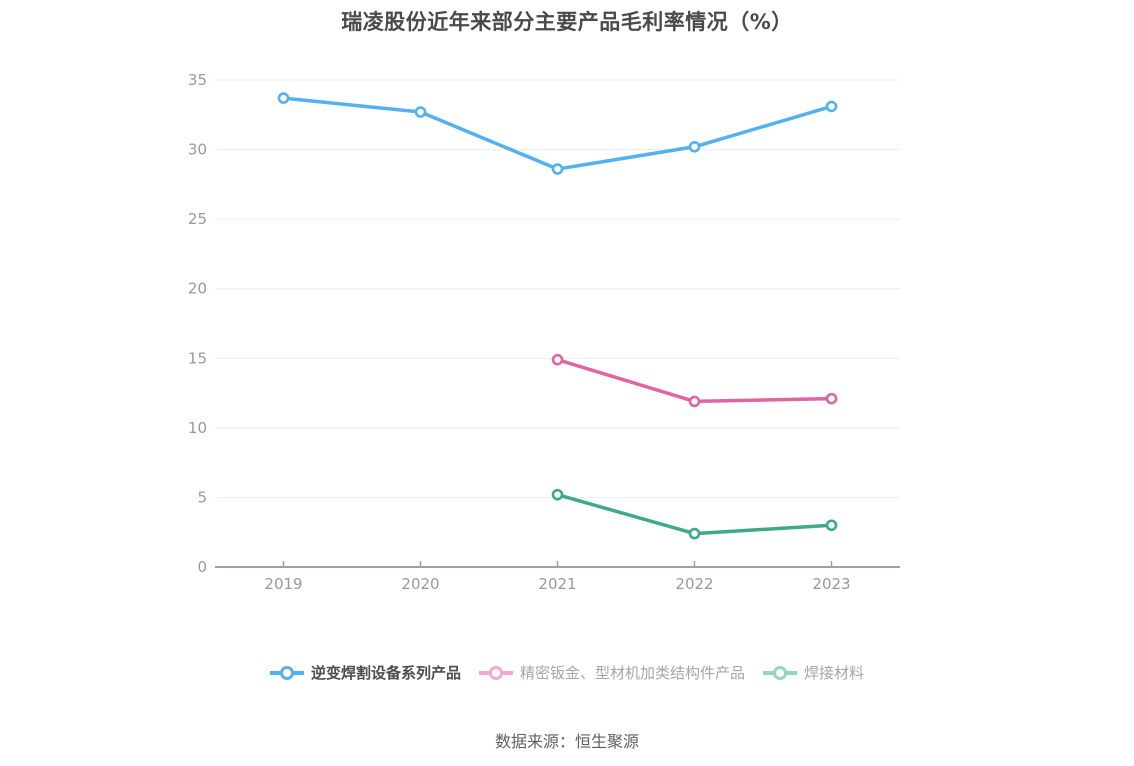 This screenshot has width=1134, height=766. What do you see at coordinates (694, 584) in the screenshot?
I see `x-axis-tick-label: 2022` at bounding box center [694, 584].